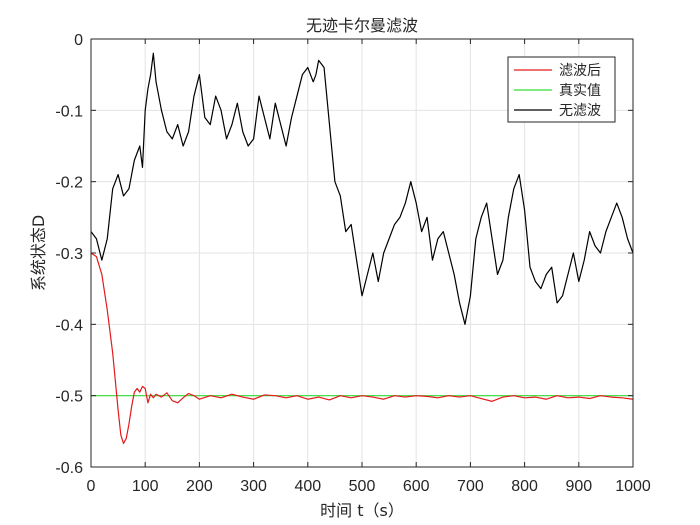  What do you see at coordinates (470, 486) in the screenshot?
I see `x-tick-label: 700` at bounding box center [470, 486].